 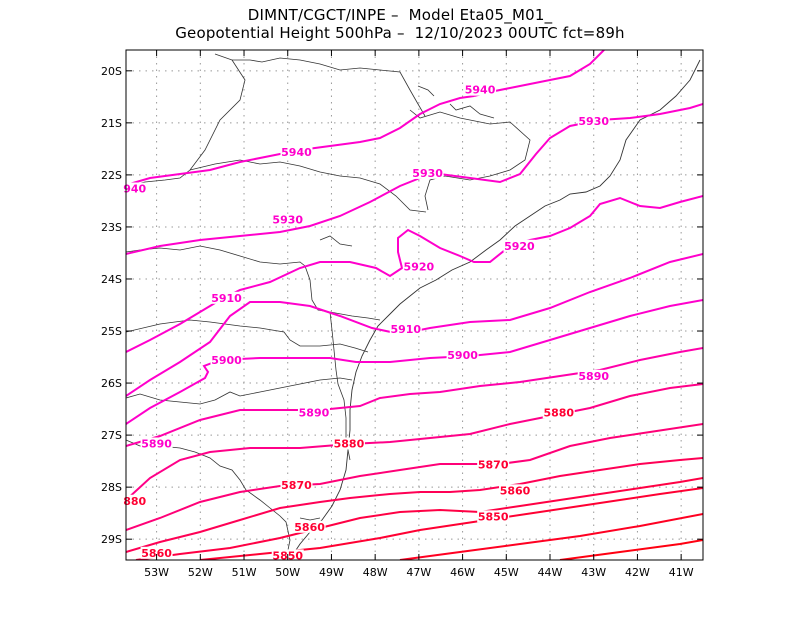 I want to click on lon-tick-label: 48W, so click(x=375, y=572).